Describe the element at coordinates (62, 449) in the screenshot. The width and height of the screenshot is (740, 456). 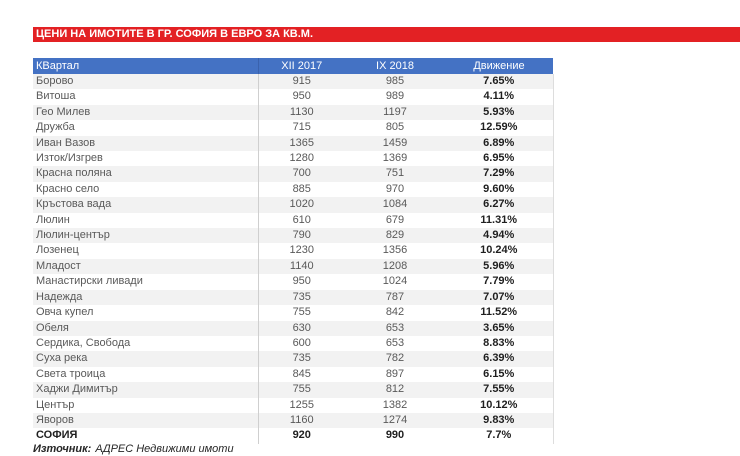
I see `source-label: Източник:` at that location.